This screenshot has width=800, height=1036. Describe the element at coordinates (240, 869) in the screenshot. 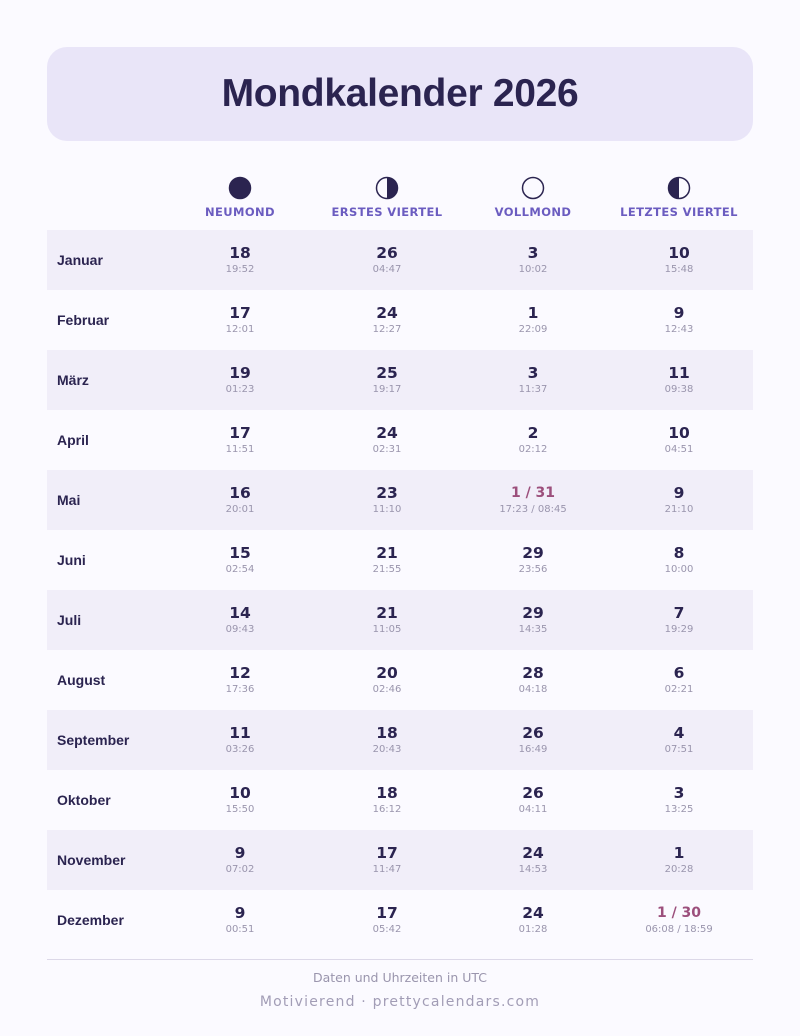

I see `phase-time: 07:02` at that location.